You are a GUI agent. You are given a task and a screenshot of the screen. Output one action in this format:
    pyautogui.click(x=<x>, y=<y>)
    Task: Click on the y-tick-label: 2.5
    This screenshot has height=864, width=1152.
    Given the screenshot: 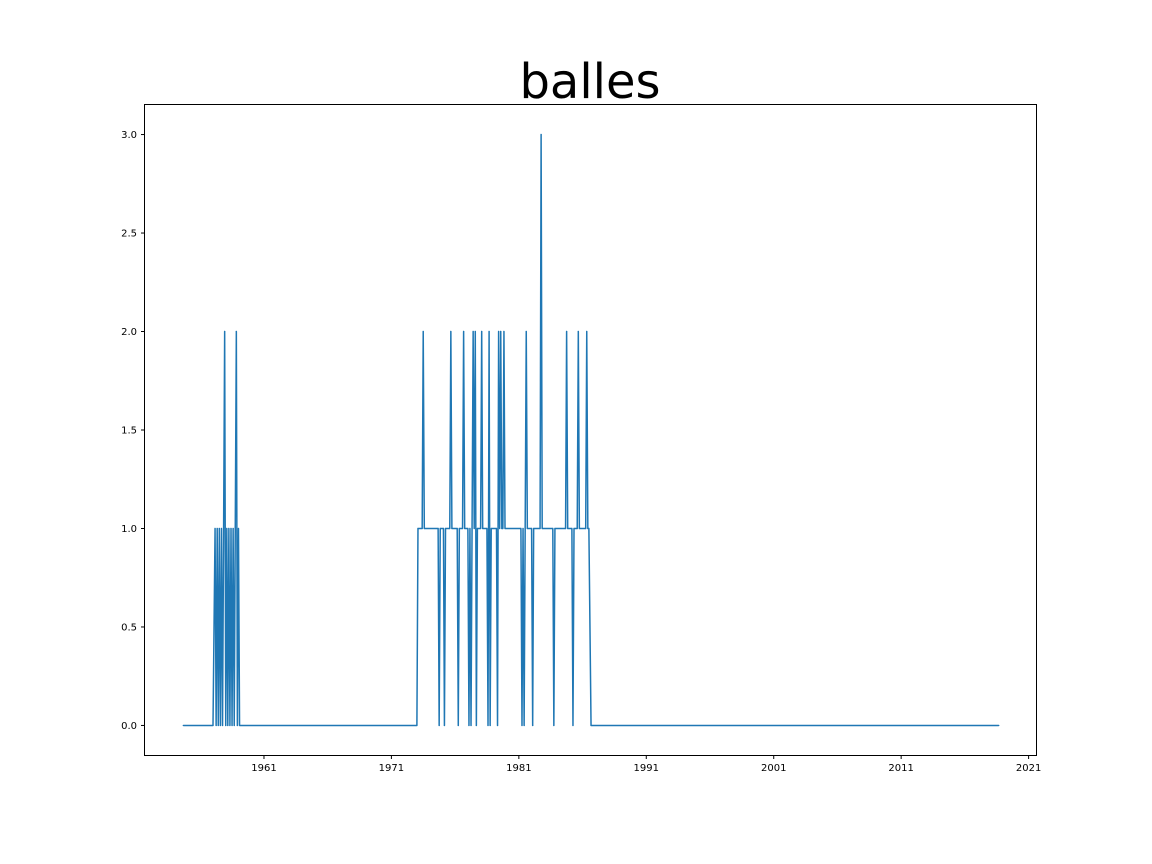 What is the action you would take?
    pyautogui.click(x=129, y=234)
    